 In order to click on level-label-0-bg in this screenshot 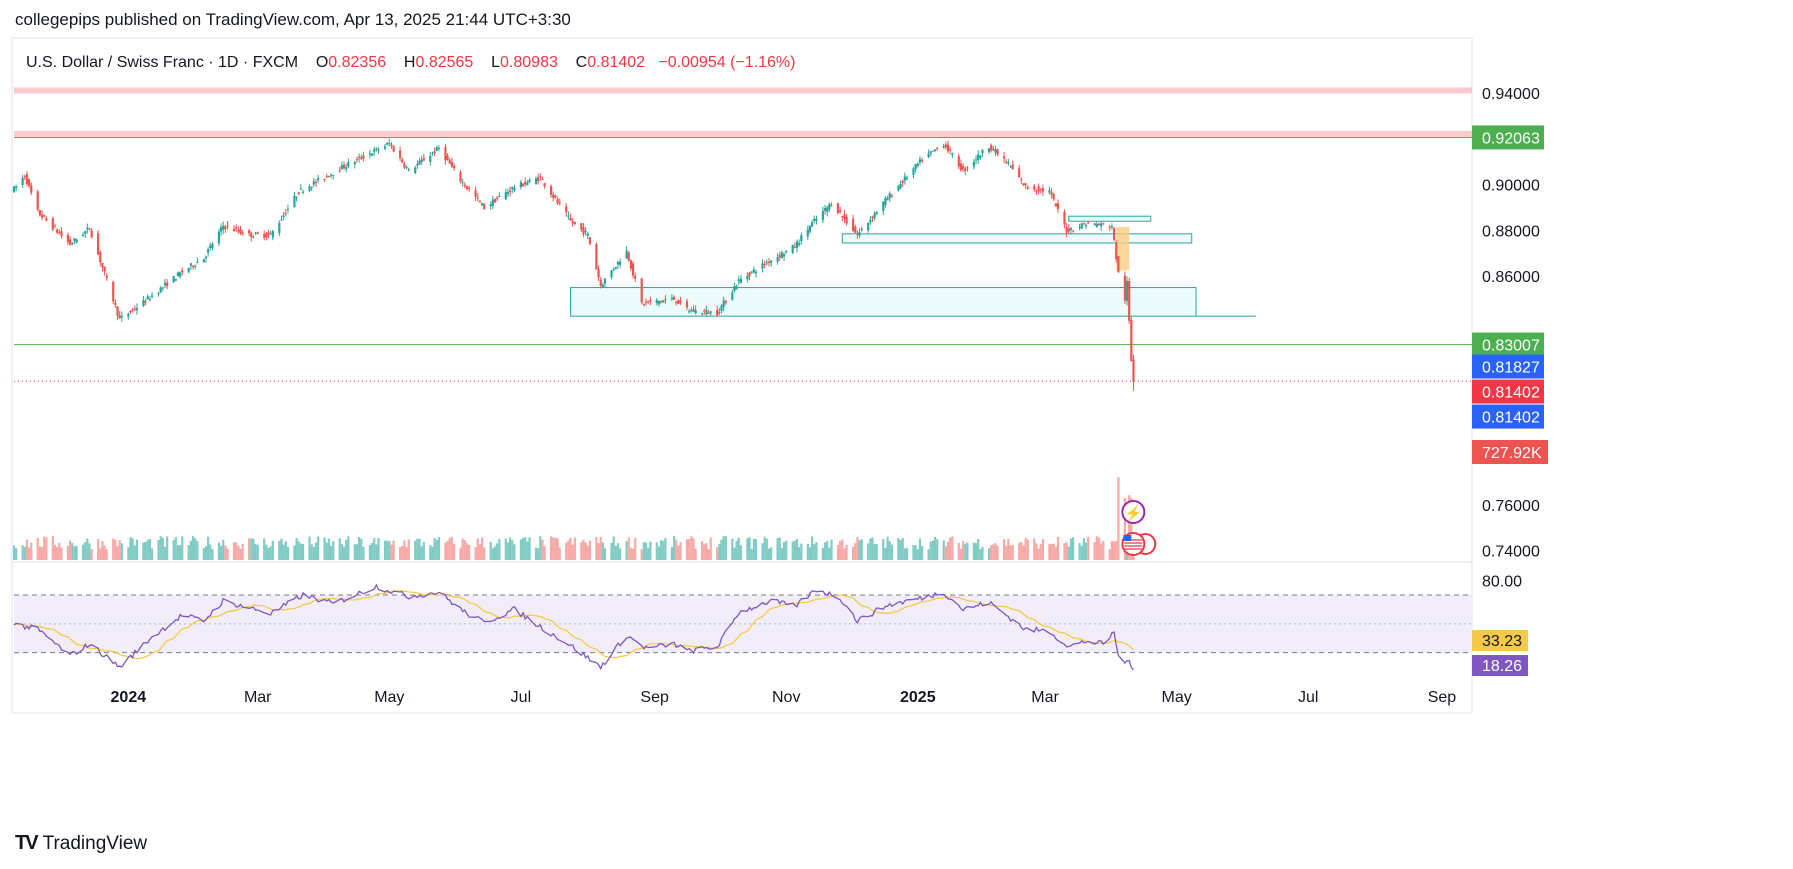, I will do `click(1508, 137)`.